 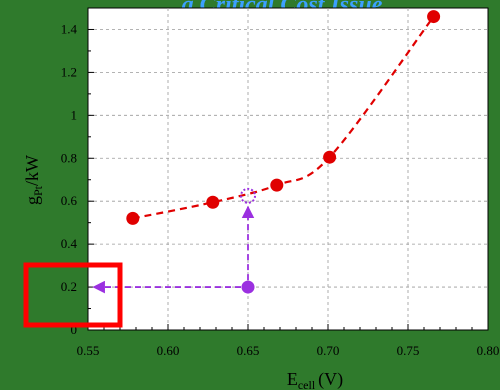 What do you see at coordinates (32, 200) in the screenshot?
I see `y-axis-title-main: g` at bounding box center [32, 200].